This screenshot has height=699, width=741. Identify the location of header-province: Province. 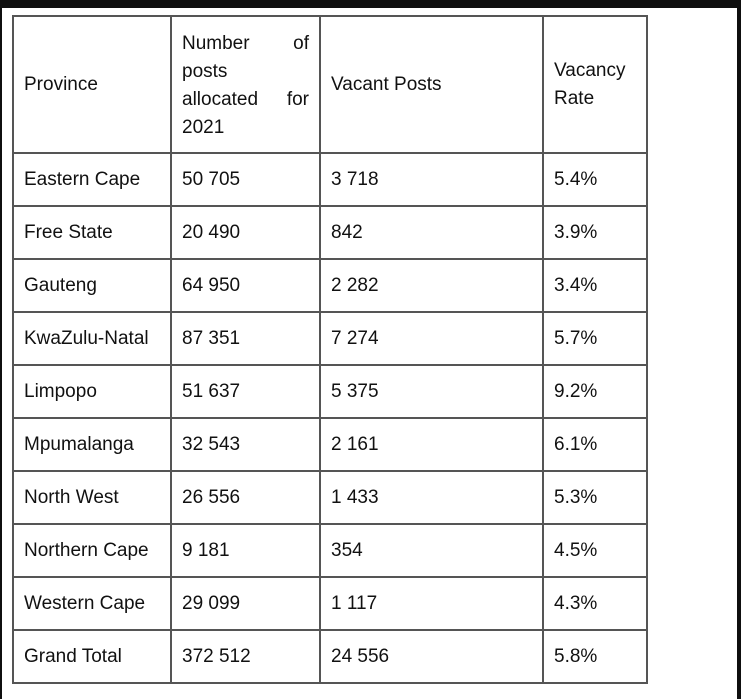
(92, 84).